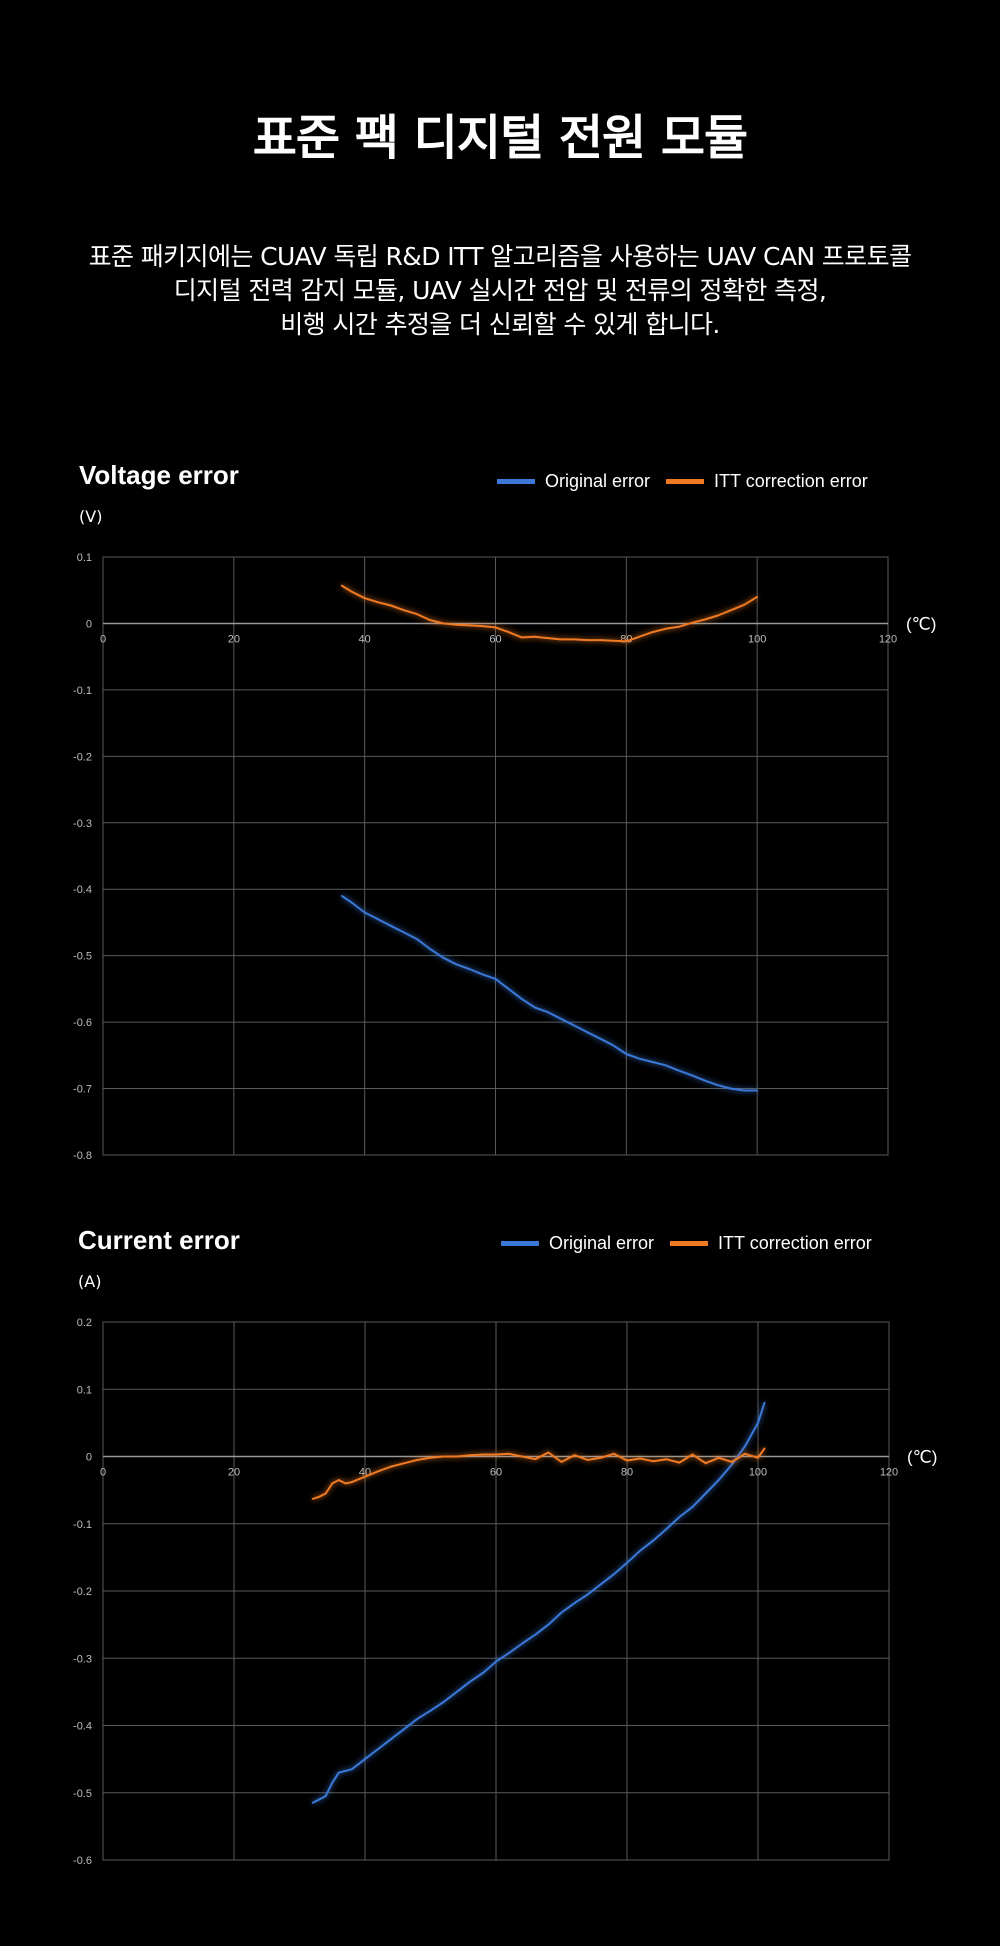 The image size is (1000, 1946). I want to click on y-tick-label: 0.1, so click(84, 1390).